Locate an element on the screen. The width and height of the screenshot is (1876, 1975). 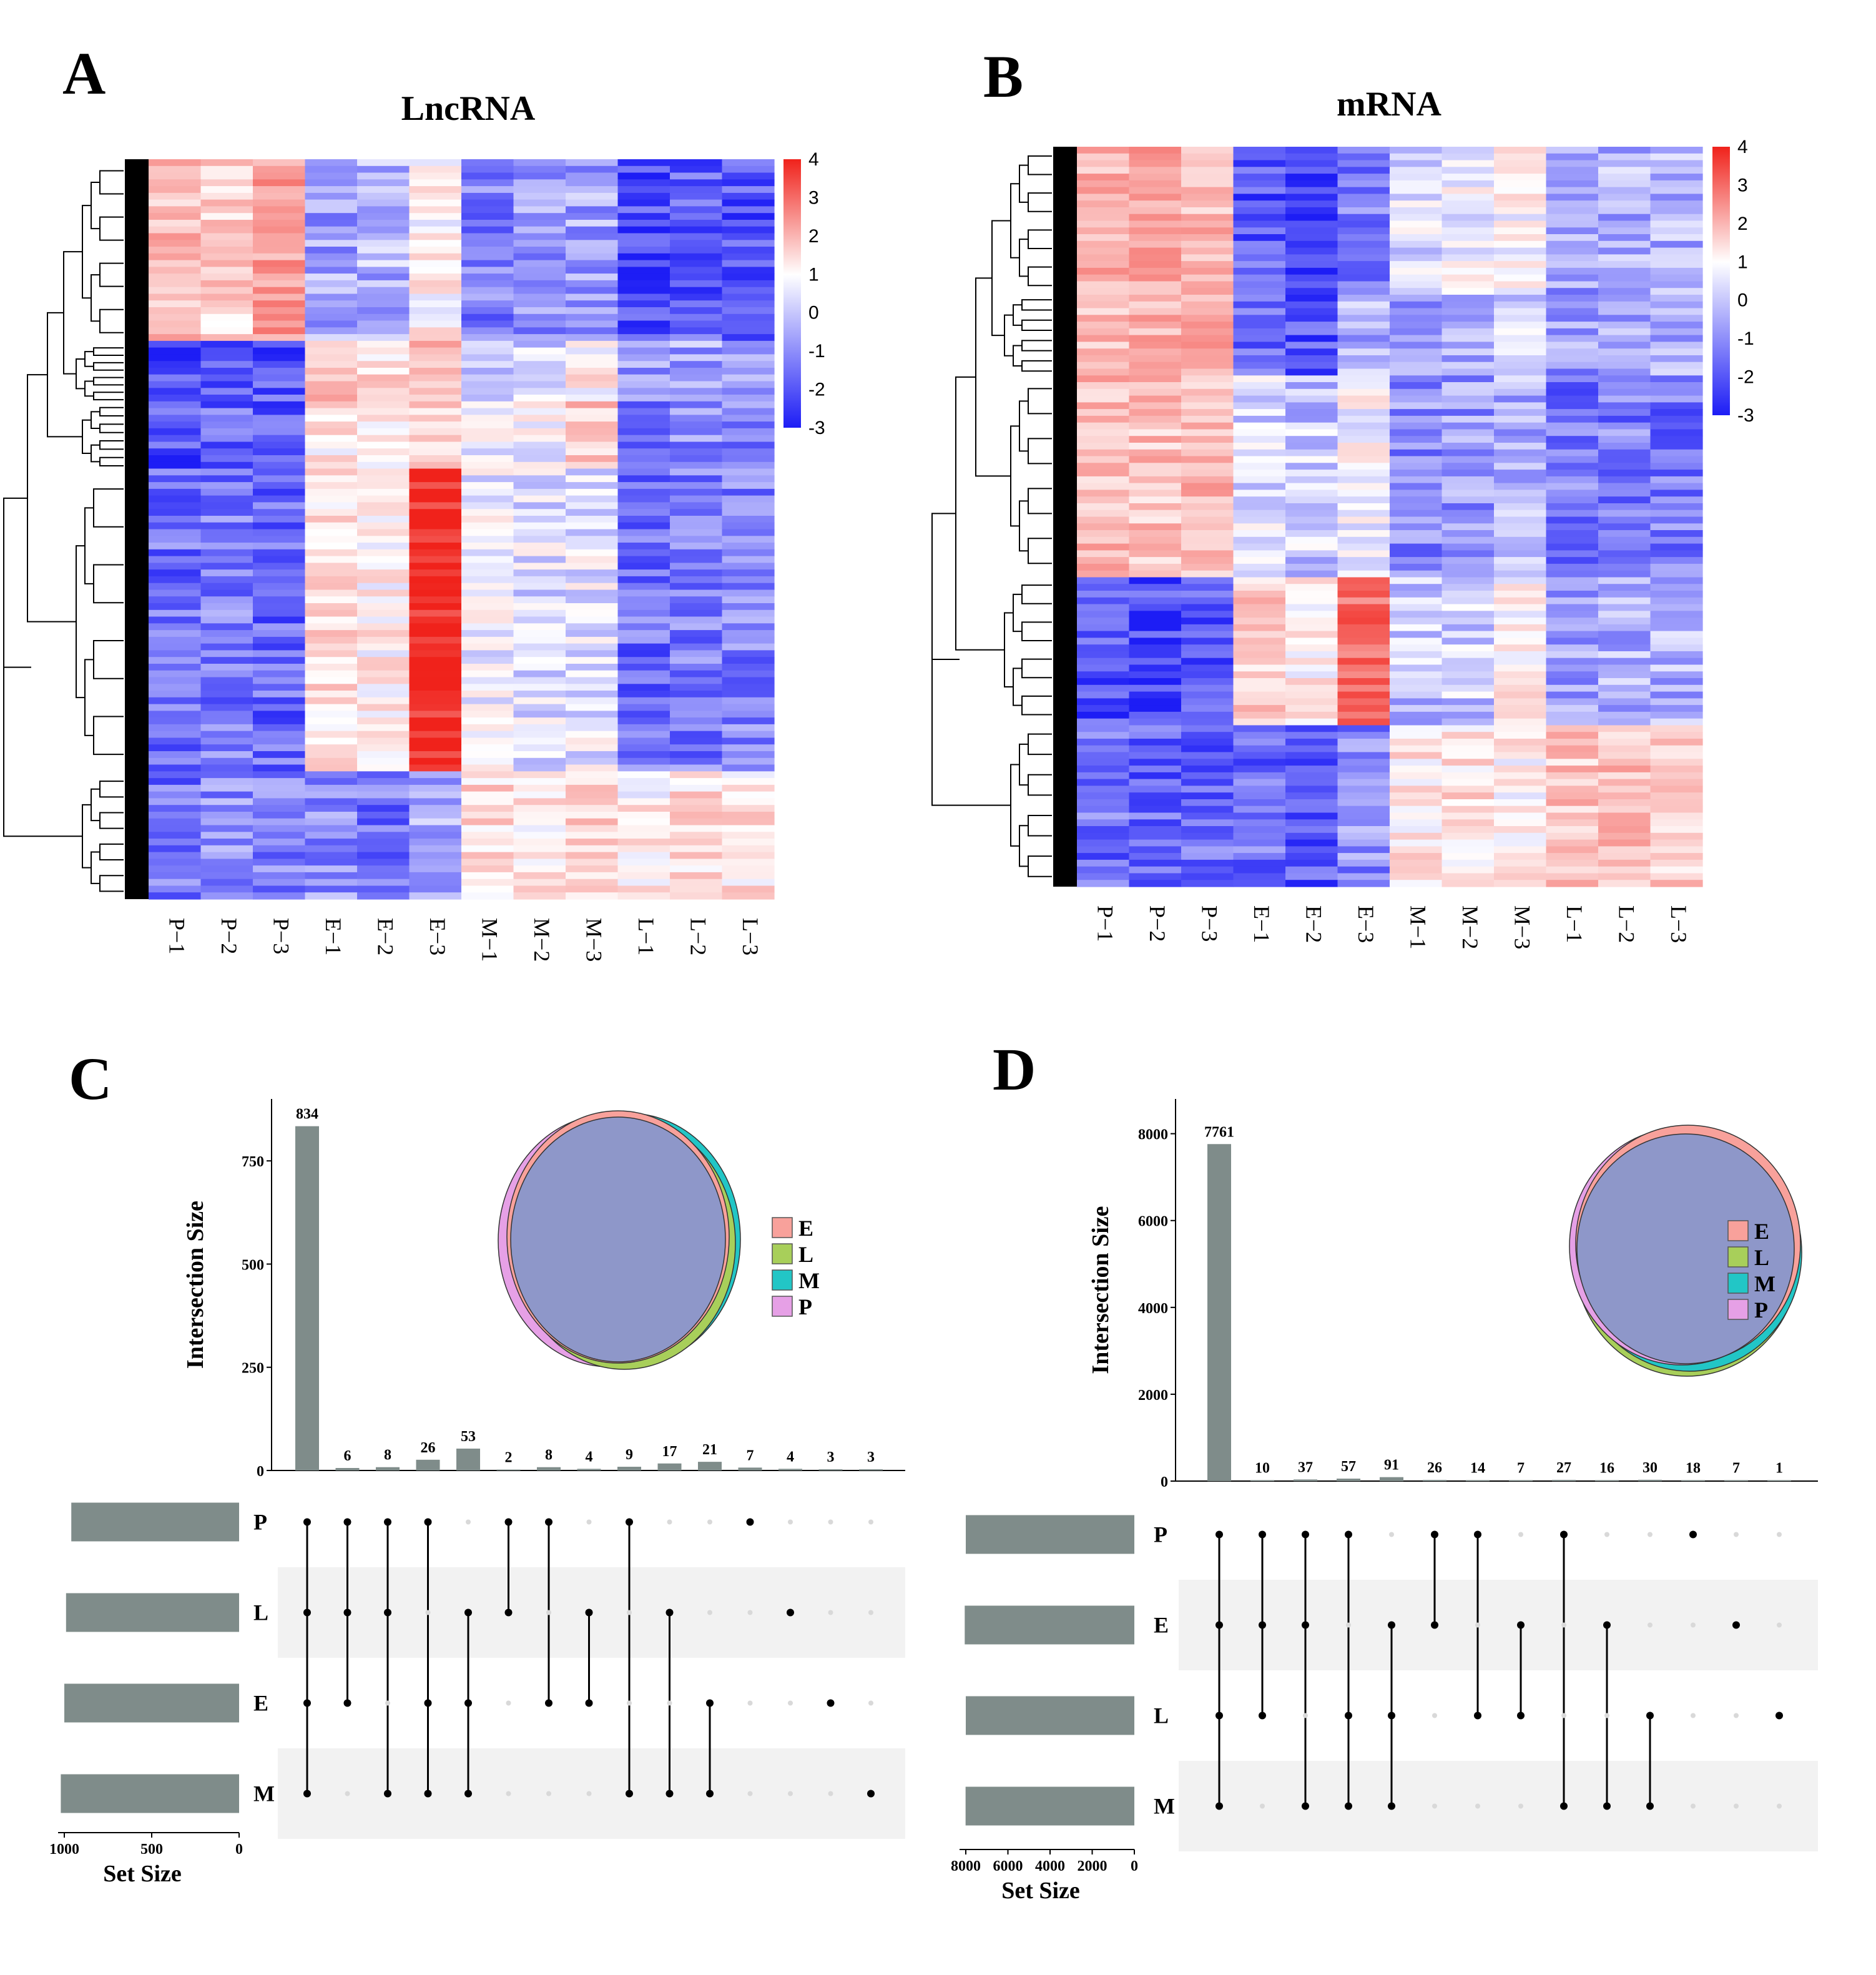
intersection-bar is located at coordinates (670, 1466).